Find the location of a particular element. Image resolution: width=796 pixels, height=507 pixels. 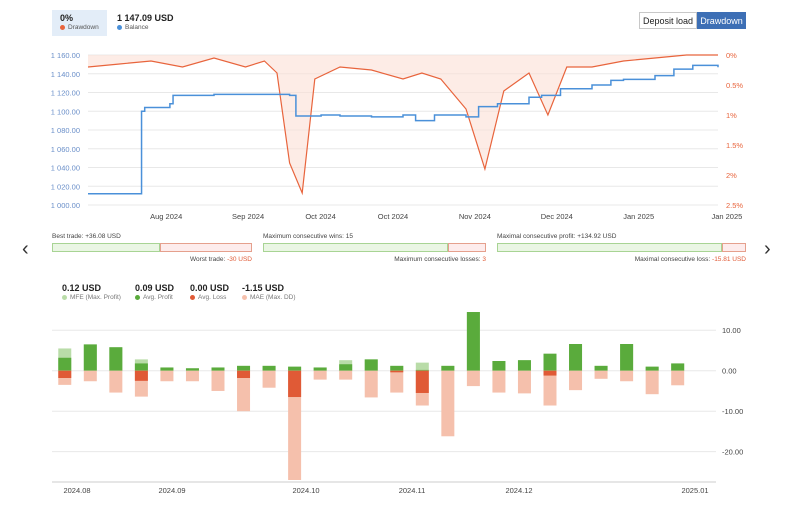

bar-x-tick-label: 2024.11 is located at coordinates (412, 490).